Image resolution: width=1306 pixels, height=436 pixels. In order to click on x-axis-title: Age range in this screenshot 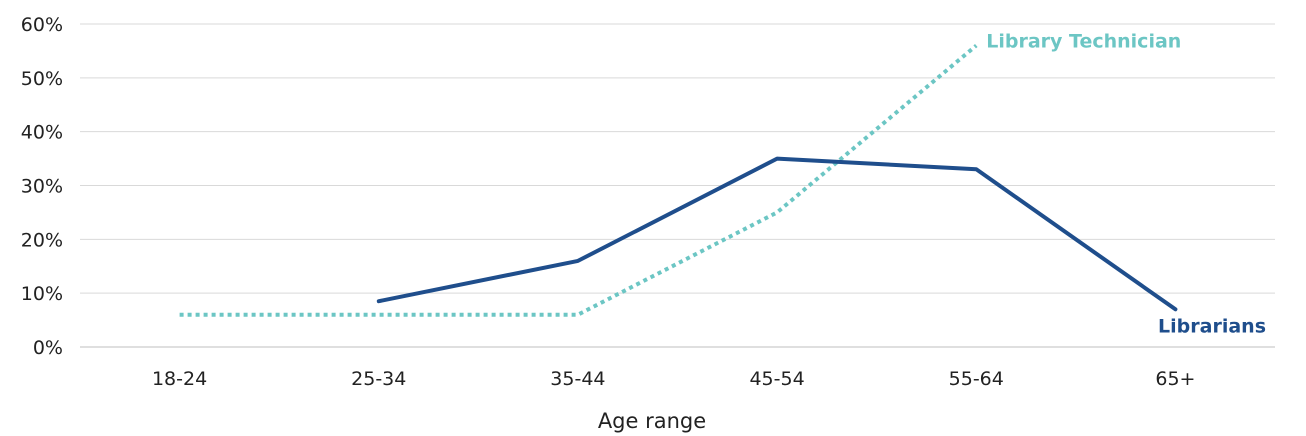, I will do `click(652, 421)`.